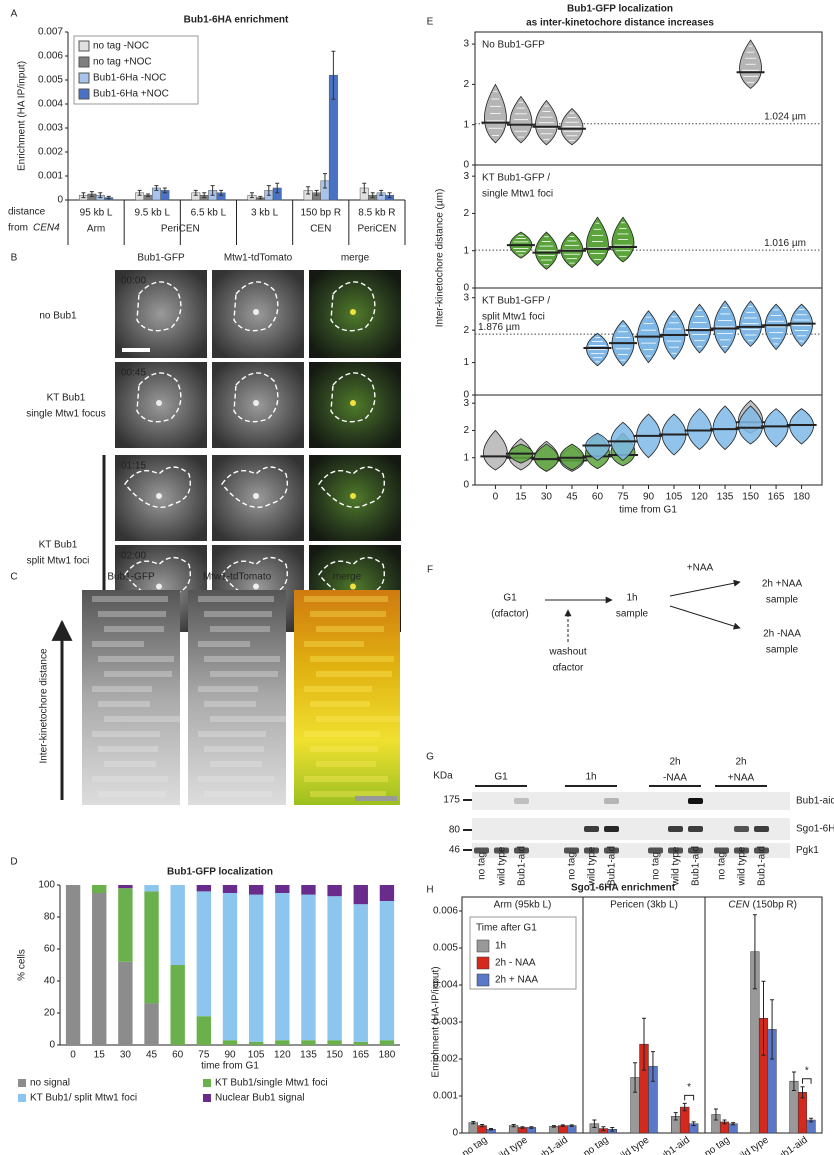 The height and width of the screenshot is (1155, 834). What do you see at coordinates (699, 497) in the screenshot?
I see `x-tick-label: 120` at bounding box center [699, 497].